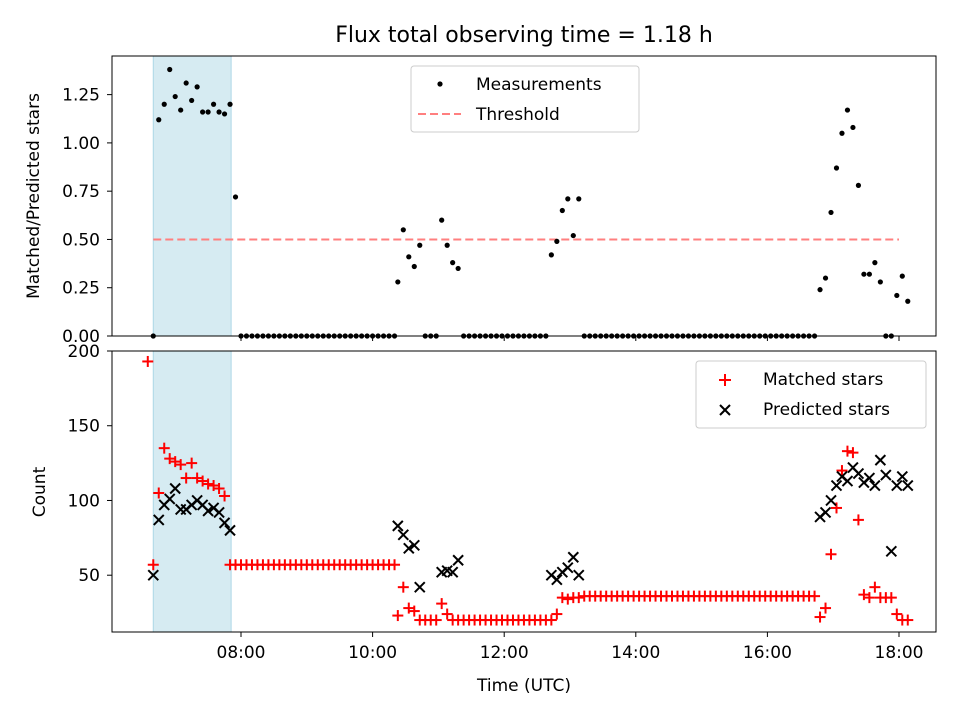 This screenshot has height=724, width=960. I want to click on x-tick-label: 14:00, so click(635, 653).